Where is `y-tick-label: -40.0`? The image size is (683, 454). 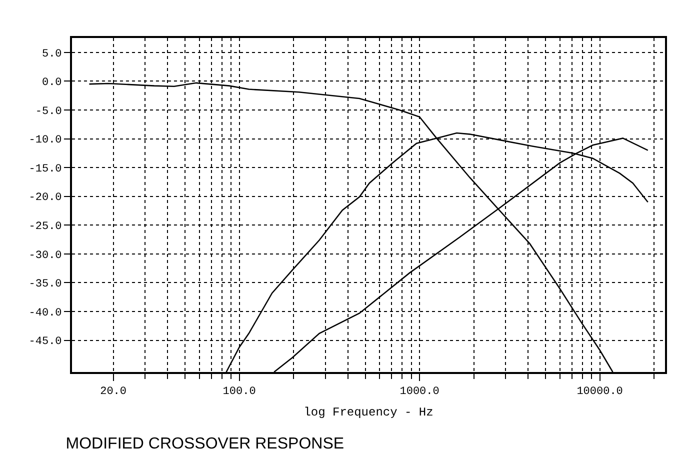
y-tick-label: -40.0 is located at coordinates (45, 313).